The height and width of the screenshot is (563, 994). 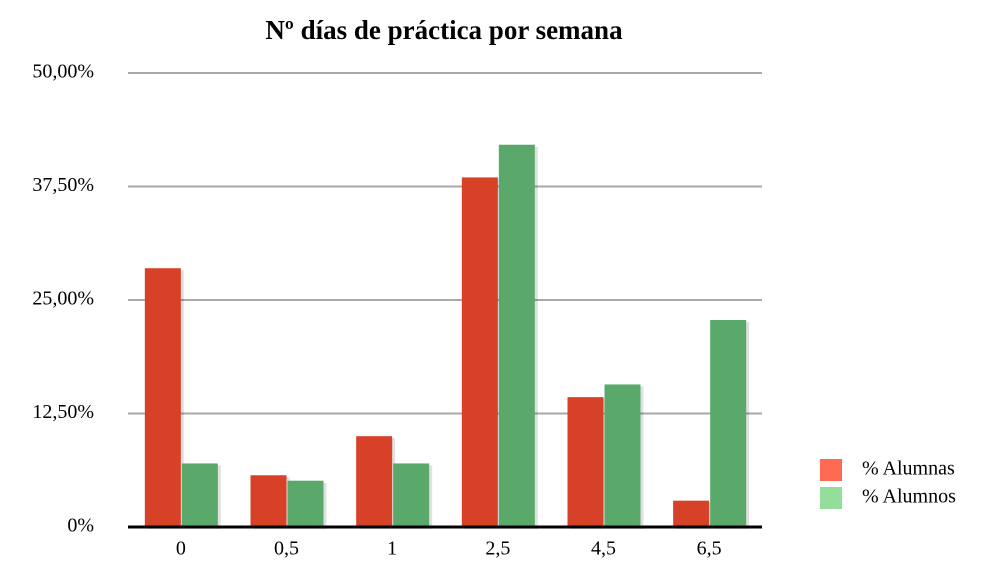 What do you see at coordinates (63, 299) in the screenshot?
I see `y-tick-label: 25,00%` at bounding box center [63, 299].